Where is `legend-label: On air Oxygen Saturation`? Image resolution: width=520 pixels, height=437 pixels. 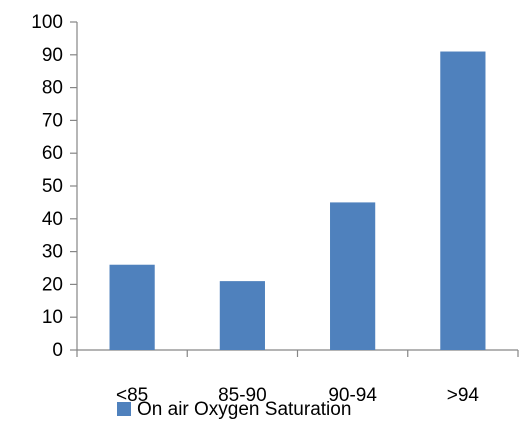 legend-label: On air Oxygen Saturation is located at coordinates (244, 409).